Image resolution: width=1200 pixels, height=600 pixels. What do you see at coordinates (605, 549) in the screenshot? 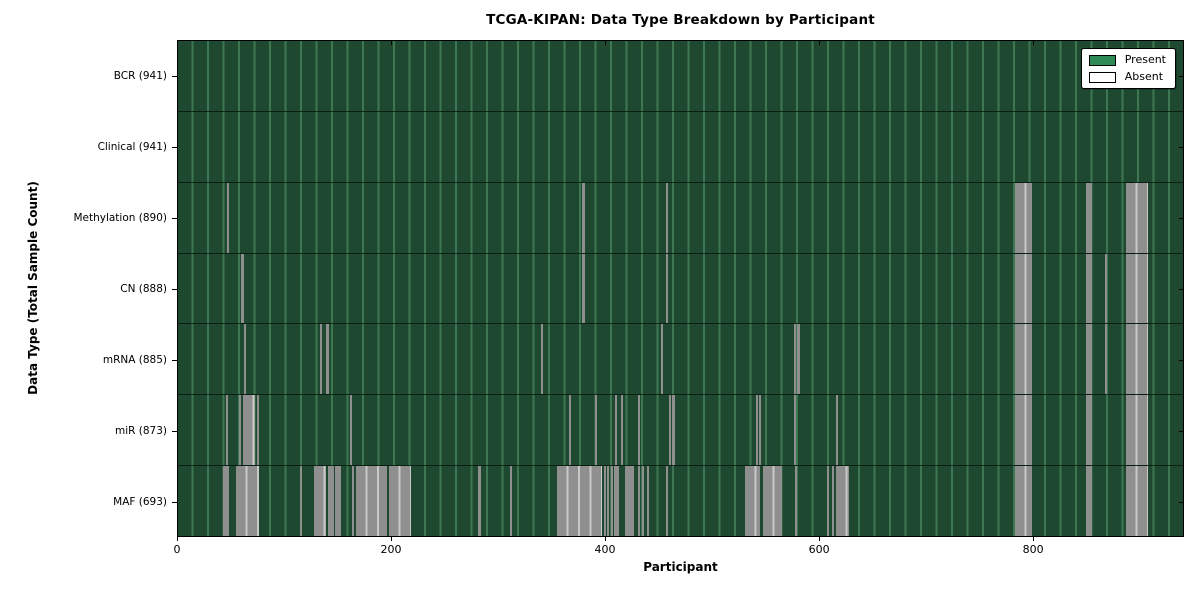
I see `x-tick-label: 400` at bounding box center [605, 549].